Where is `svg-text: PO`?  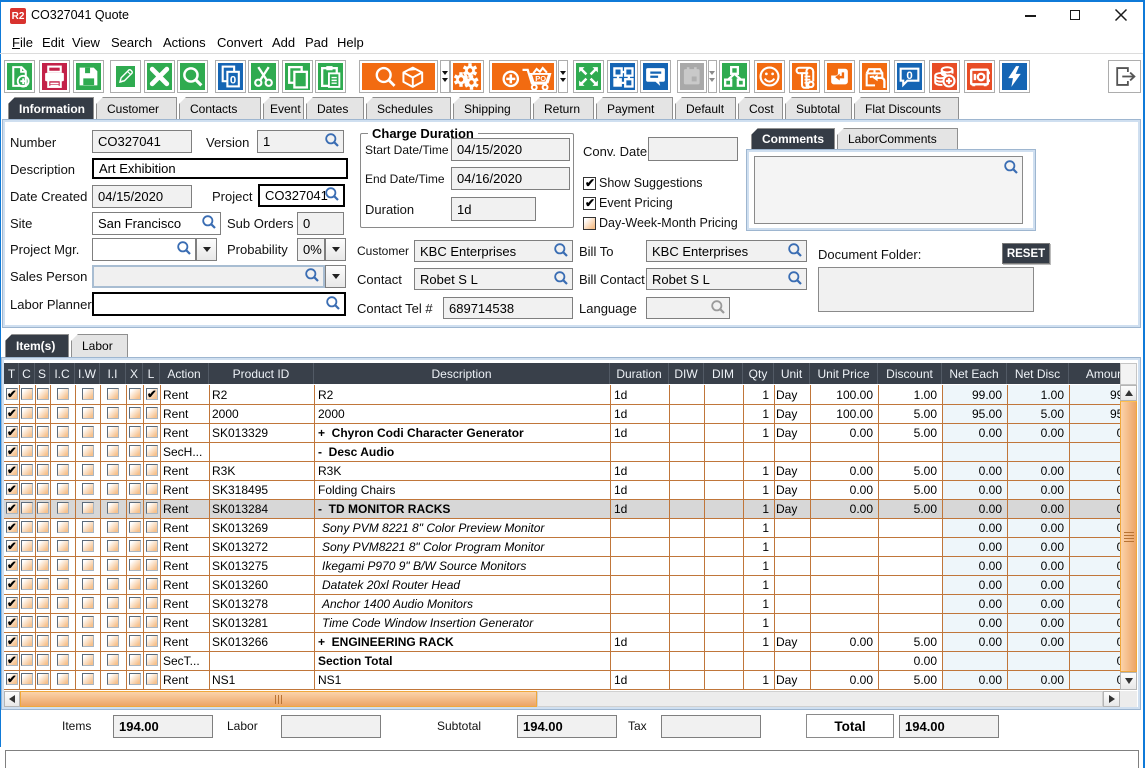 svg-text: PO is located at coordinates (540, 78).